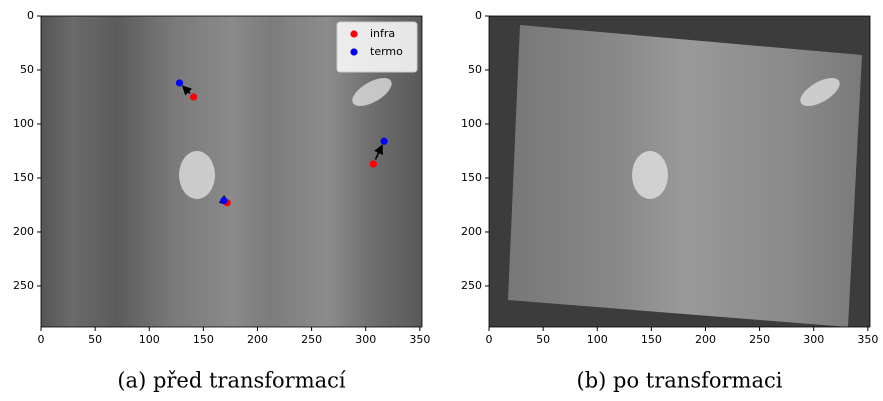 The image size is (883, 401). I want to click on legend-label: infra, so click(382, 33).